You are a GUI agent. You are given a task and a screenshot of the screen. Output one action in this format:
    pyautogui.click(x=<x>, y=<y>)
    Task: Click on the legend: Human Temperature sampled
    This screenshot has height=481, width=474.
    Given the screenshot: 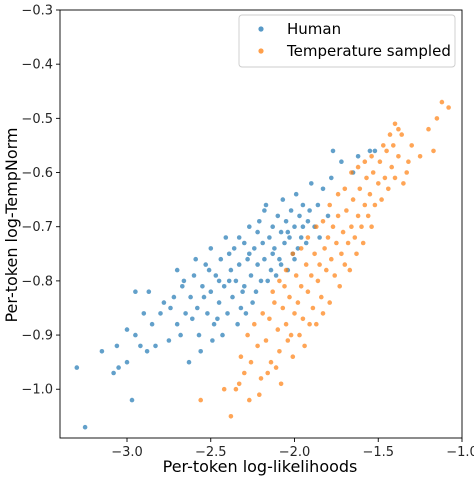 What is the action you would take?
    pyautogui.click(x=347, y=41)
    